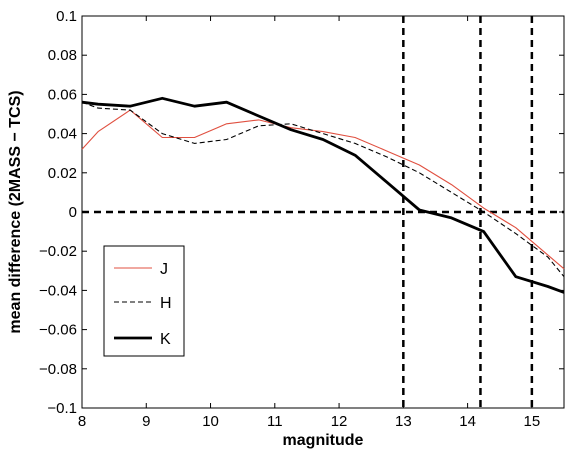 This screenshot has height=453, width=570. I want to click on y-tick-label: −0.02, so click(58, 251).